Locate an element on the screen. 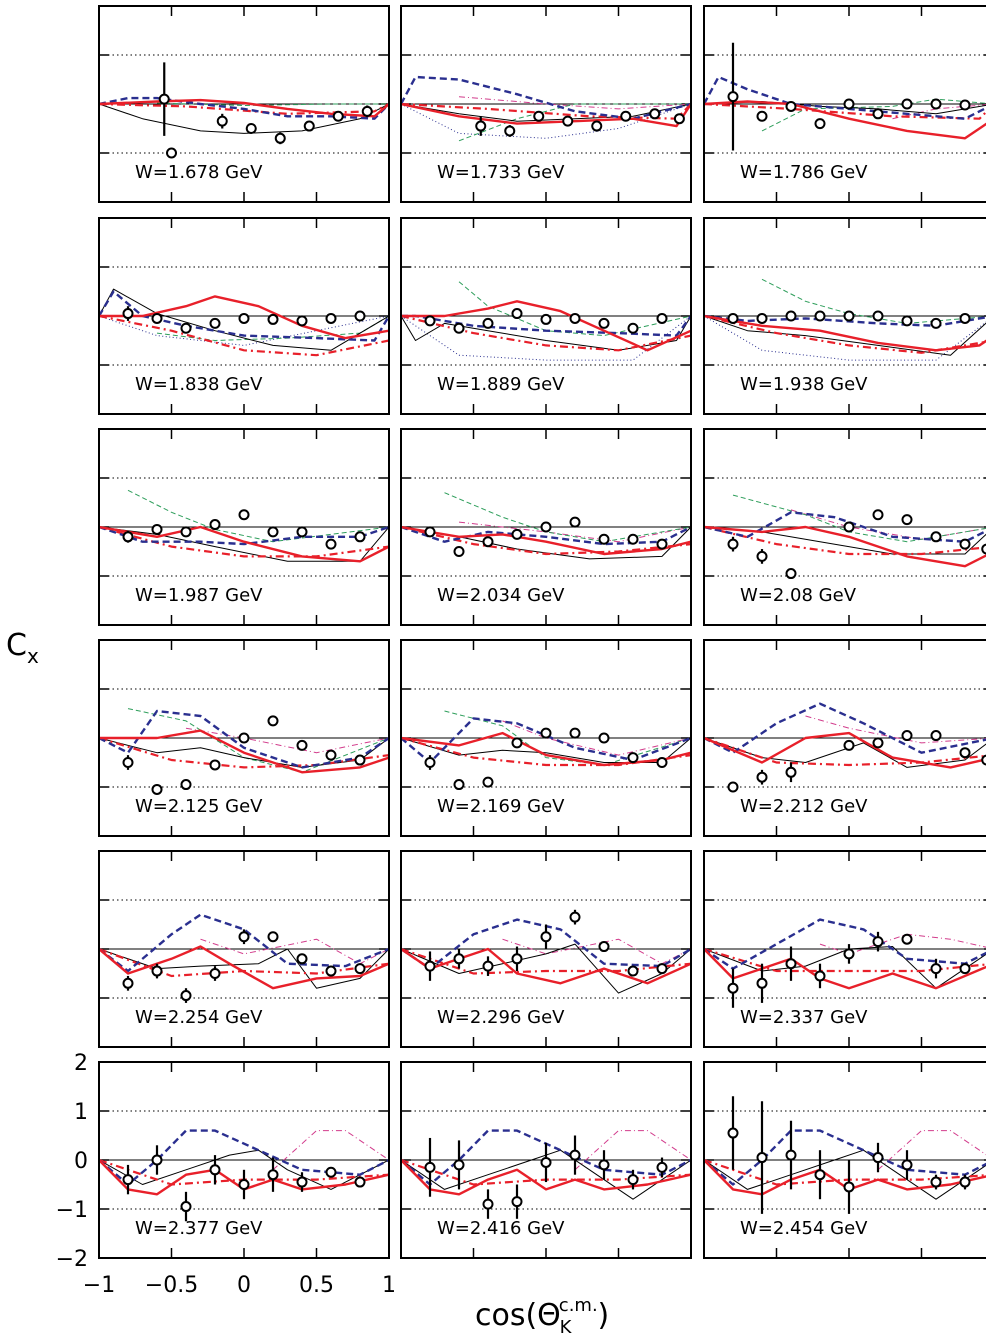 This screenshot has width=986, height=1336. curve-navy-dotted is located at coordinates (845, 338).